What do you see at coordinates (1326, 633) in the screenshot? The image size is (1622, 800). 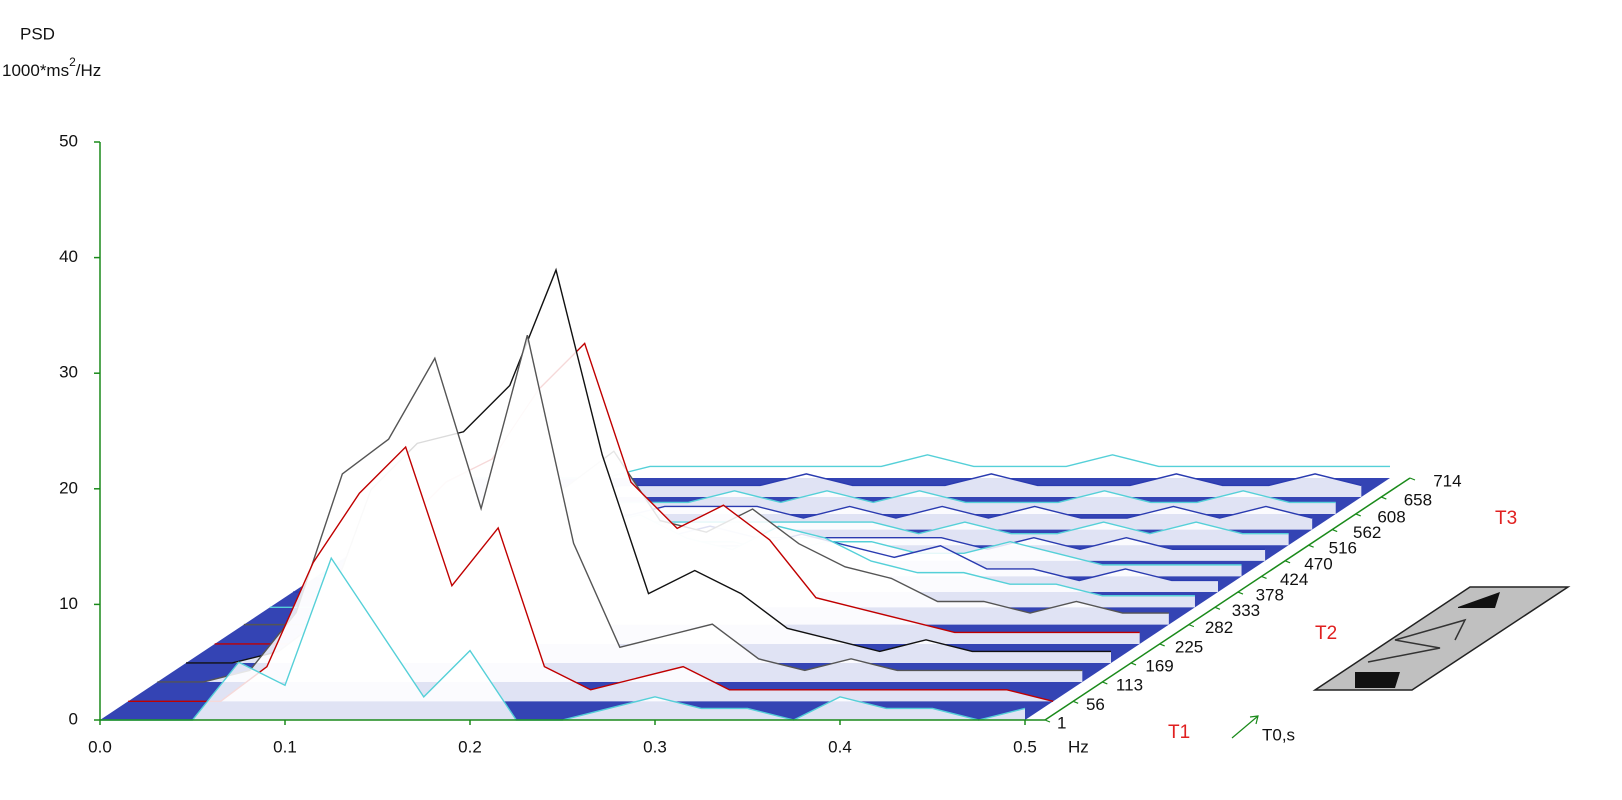 I see `annotation: T2` at bounding box center [1326, 633].